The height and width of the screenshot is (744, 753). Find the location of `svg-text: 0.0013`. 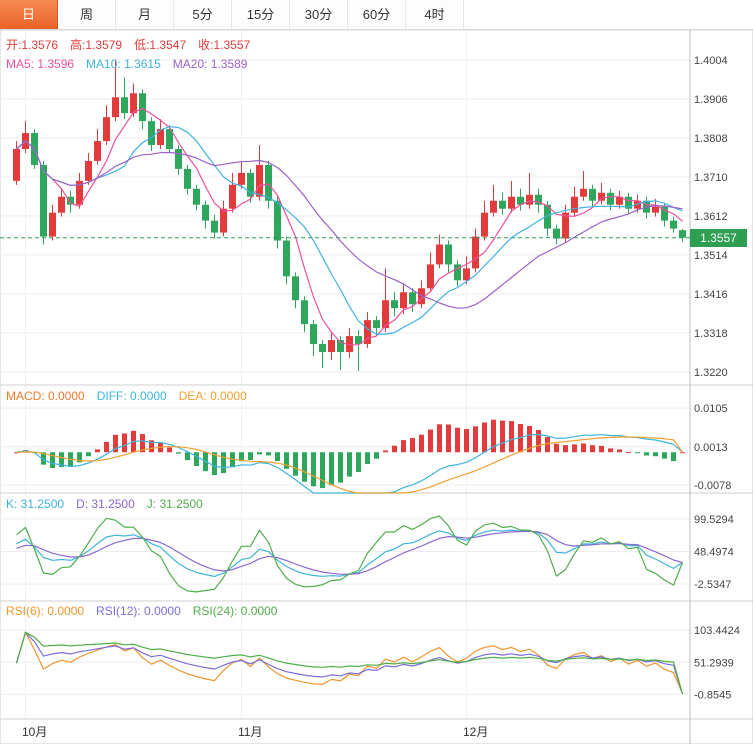

svg-text: 0.0013 is located at coordinates (711, 448).